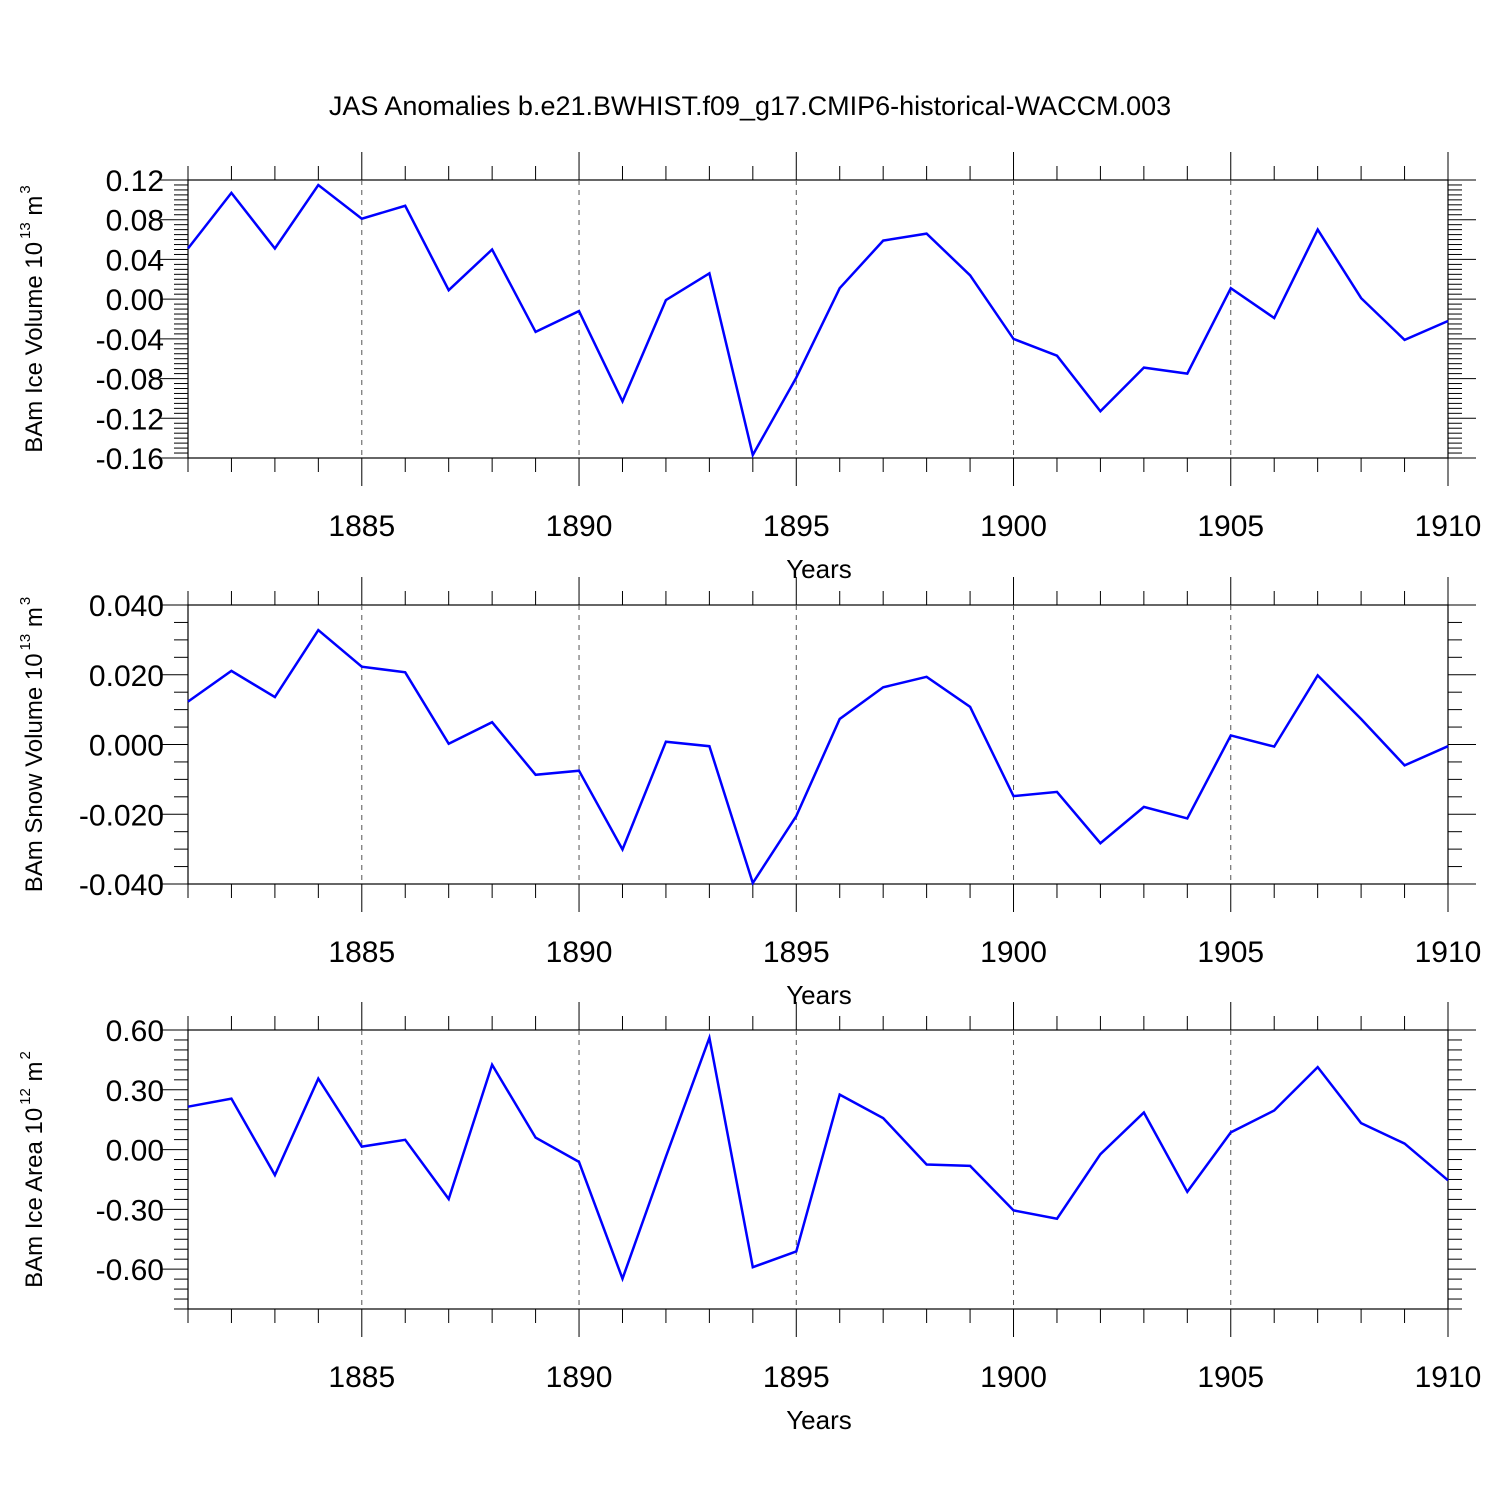 This screenshot has height=1500, width=1500. Describe the element at coordinates (25, 1096) in the screenshot. I see `y-label-exponent: 12` at that location.